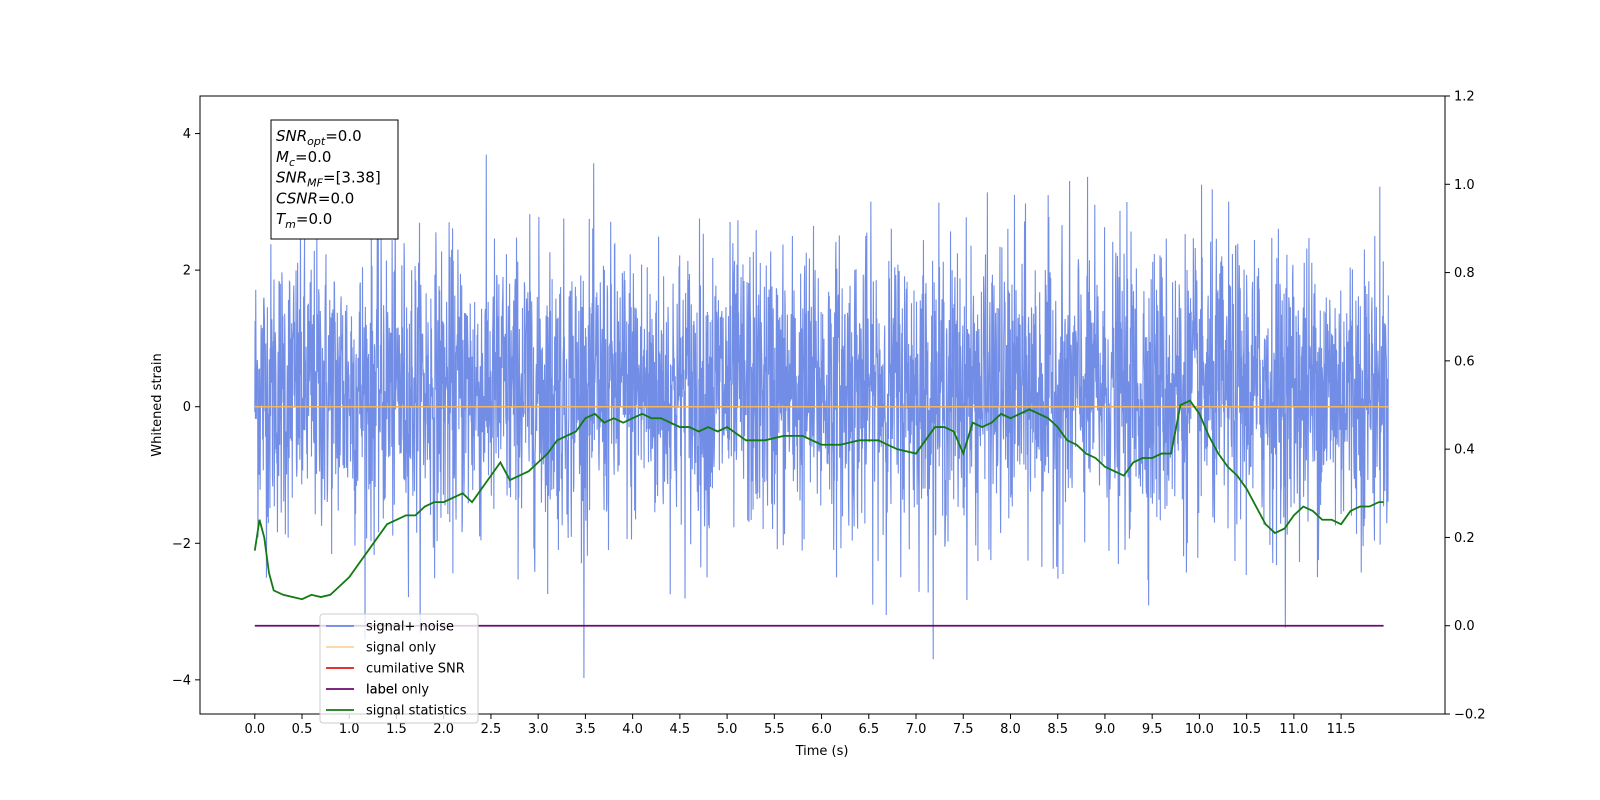 The height and width of the screenshot is (800, 1600). Describe the element at coordinates (632, 729) in the screenshot. I see `x-tick-label: 4.0` at that location.